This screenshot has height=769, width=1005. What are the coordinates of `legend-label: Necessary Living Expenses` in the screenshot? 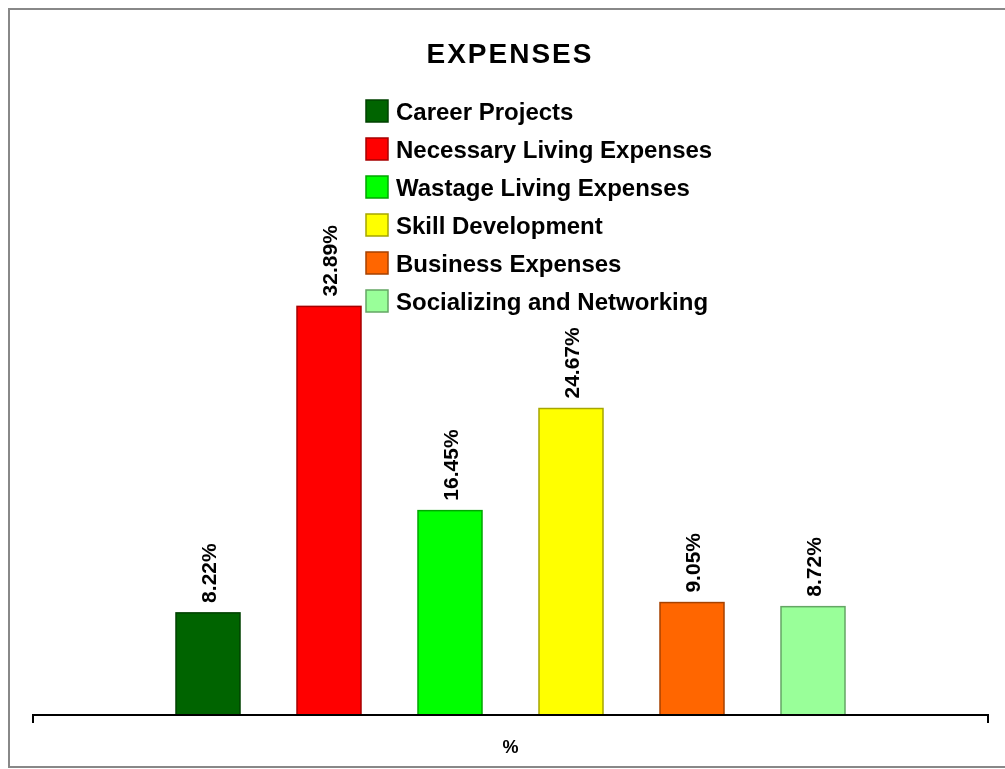 It's located at (554, 149).